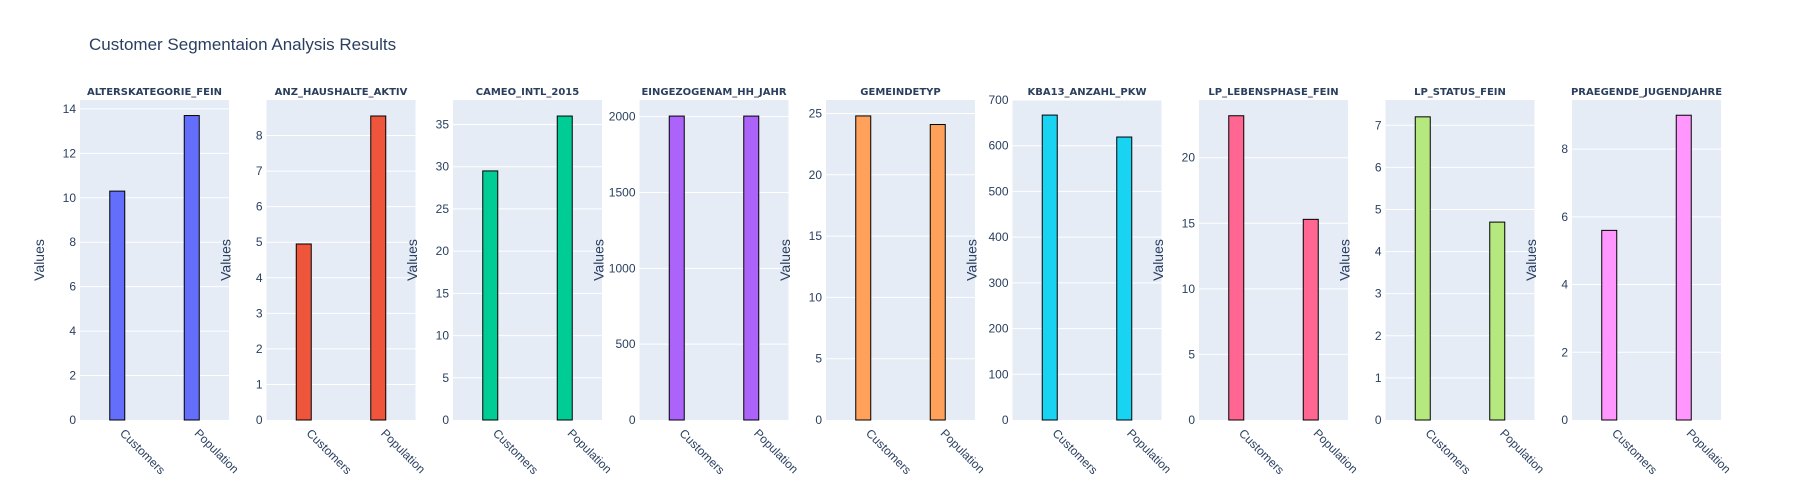  What do you see at coordinates (70, 109) in the screenshot?
I see `y-tick-label: 14` at bounding box center [70, 109].